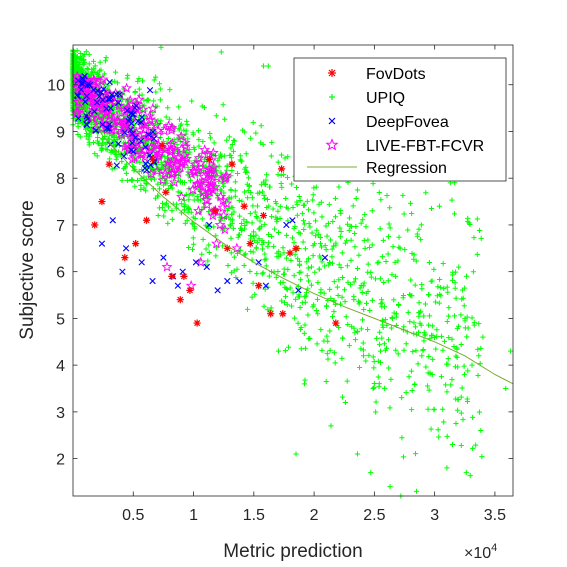 The height and width of the screenshot is (567, 567). I want to click on y-axis-title: Subjective score, so click(27, 269).